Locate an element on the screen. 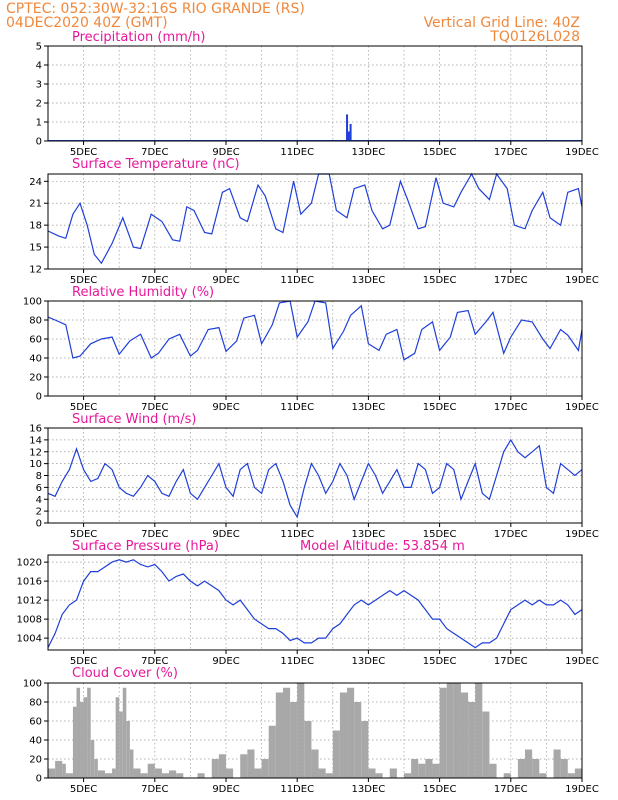  cloud-cover-title: Cloud Cover (%) is located at coordinates (125, 673).